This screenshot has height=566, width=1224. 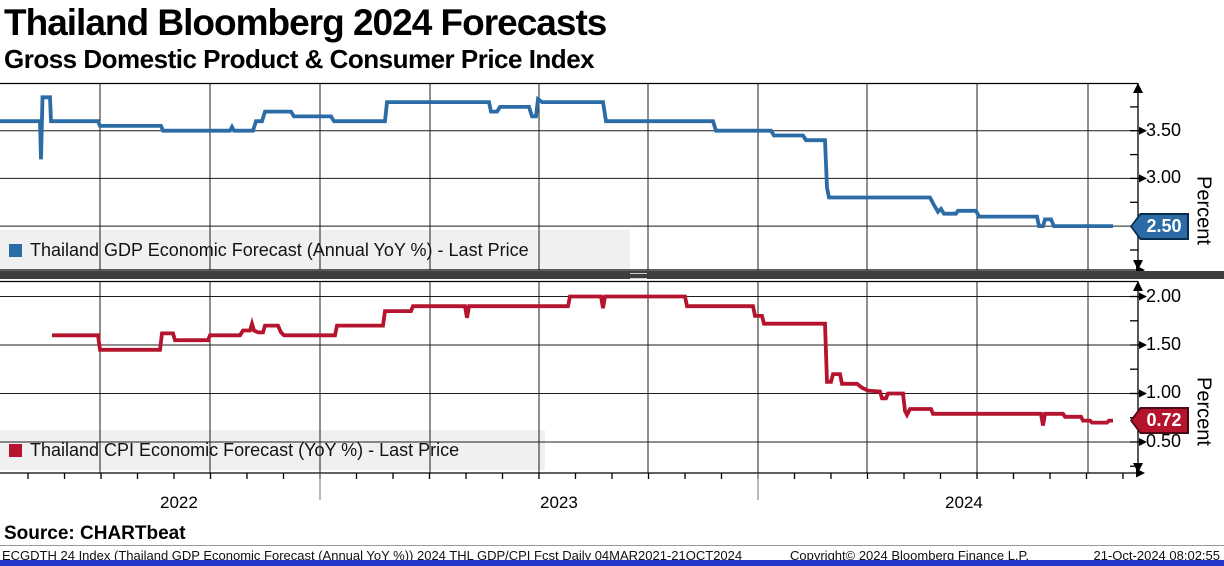 I want to click on y-tick-label: 2.00, so click(x=1164, y=295).